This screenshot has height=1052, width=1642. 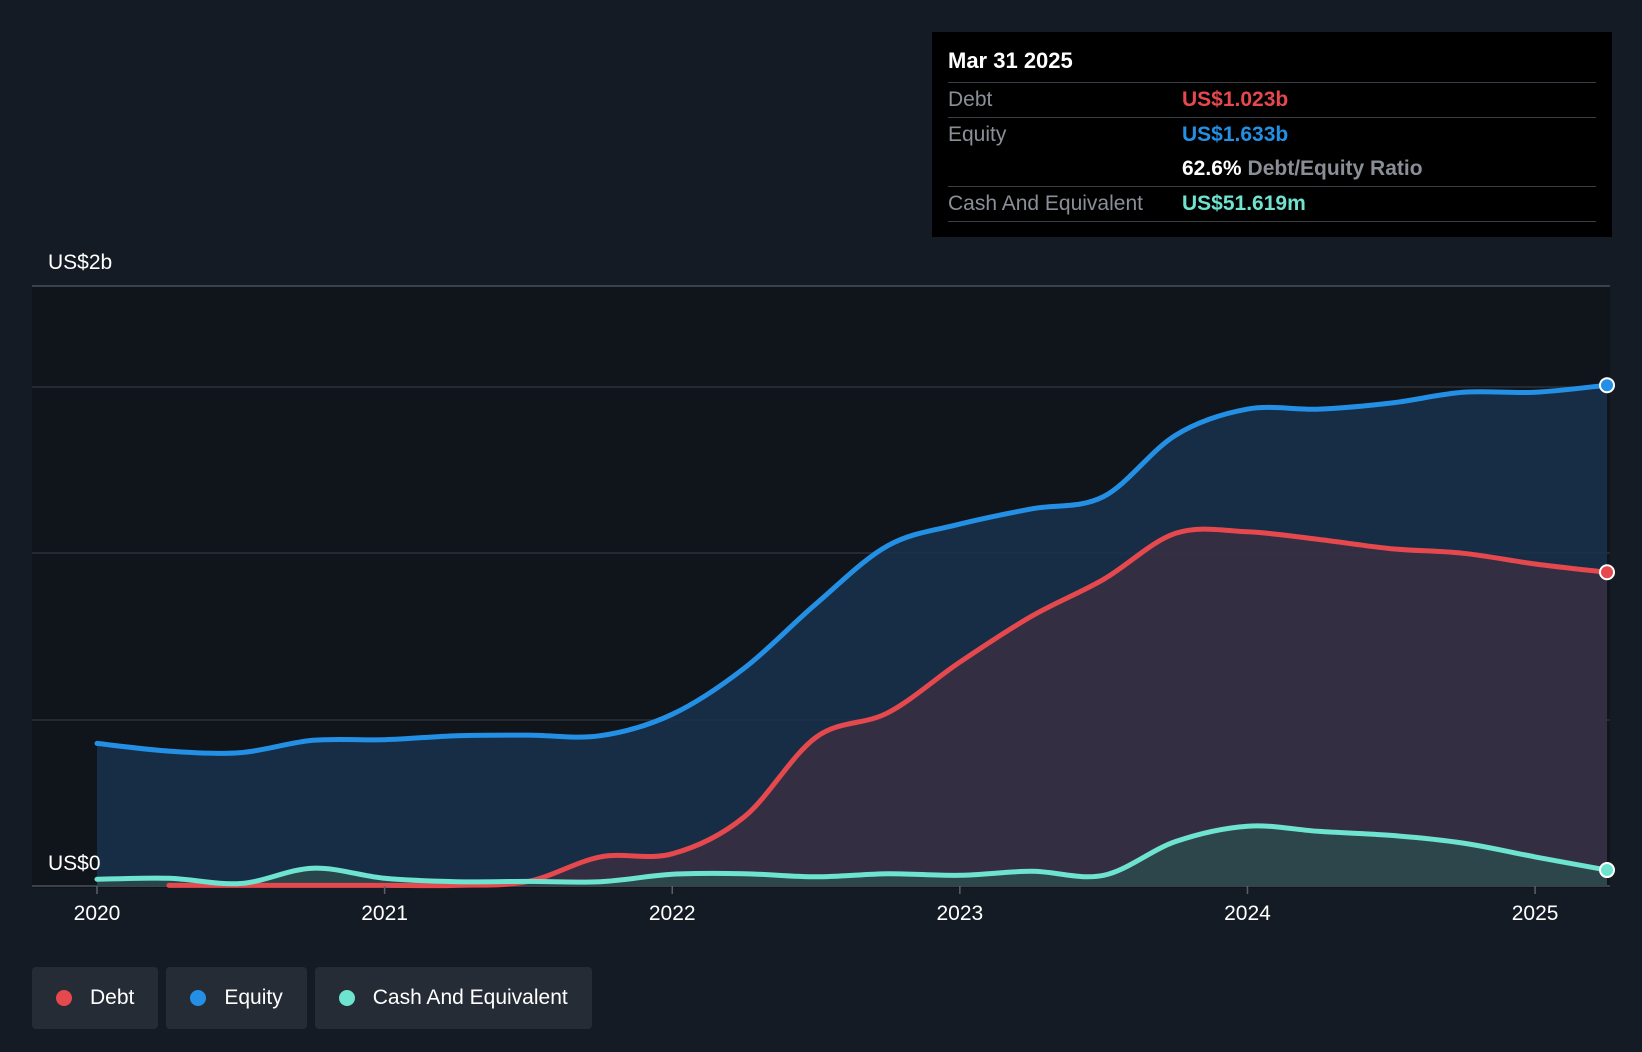 I want to click on tooltip-debt-row: Debt US$1.023b, so click(x=1272, y=100).